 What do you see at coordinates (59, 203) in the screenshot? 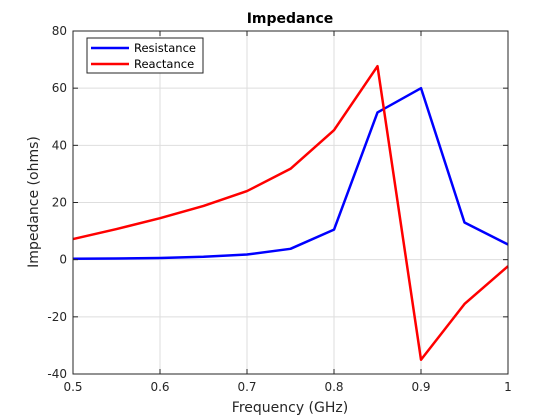
I see `y-tick-label: 20` at bounding box center [59, 203].